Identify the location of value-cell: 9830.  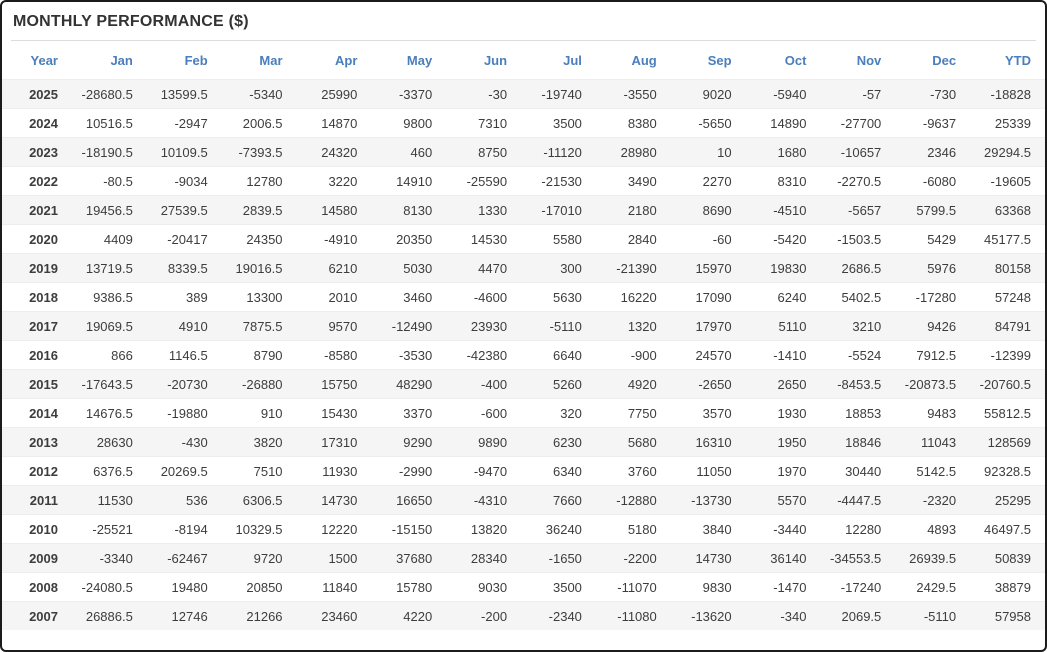
(717, 587).